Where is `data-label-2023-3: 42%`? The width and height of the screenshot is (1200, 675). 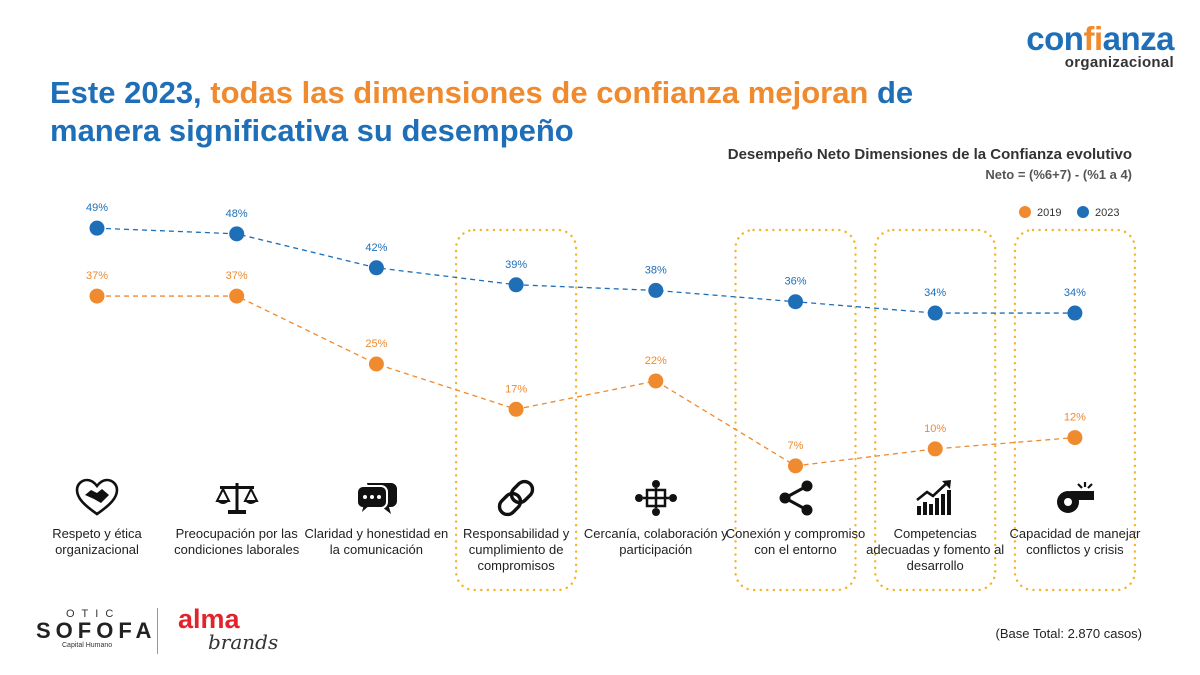
data-label-2023-3: 42% is located at coordinates (376, 248).